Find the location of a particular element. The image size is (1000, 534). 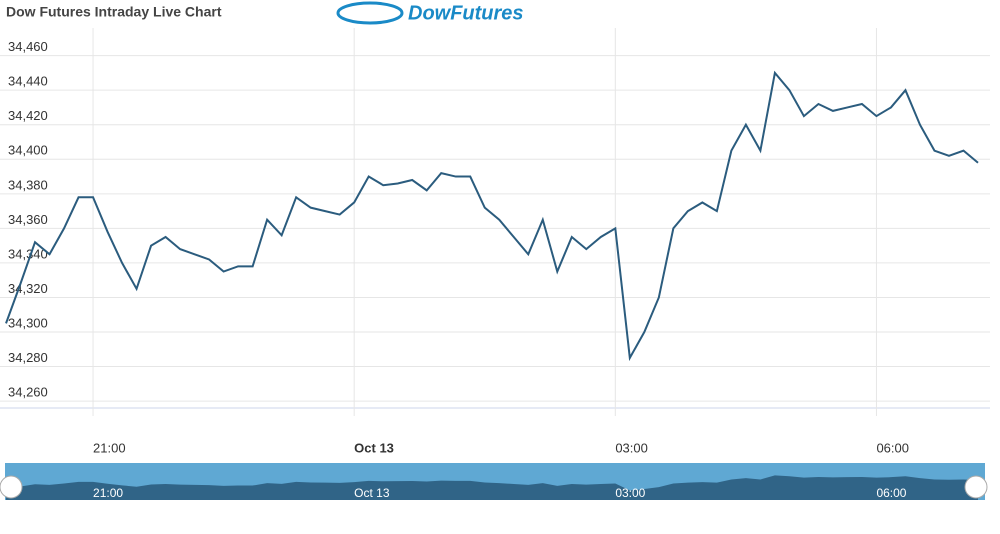

logo-text: DowFutures is located at coordinates (466, 13).